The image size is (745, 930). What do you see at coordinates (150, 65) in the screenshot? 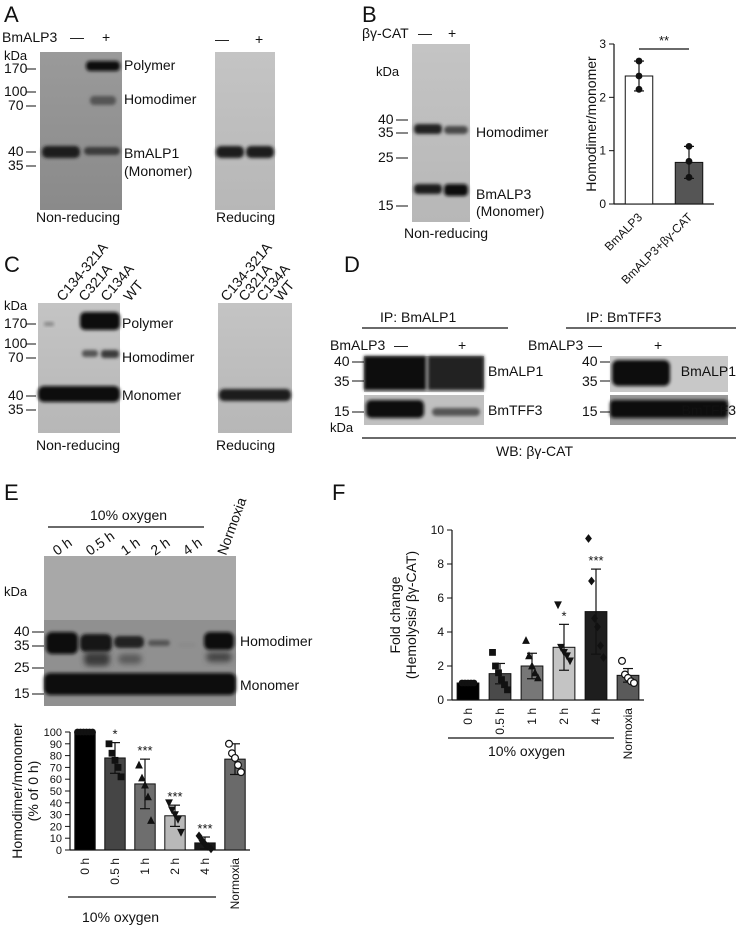
I see `panel-a-polymer: Polymer` at bounding box center [150, 65].